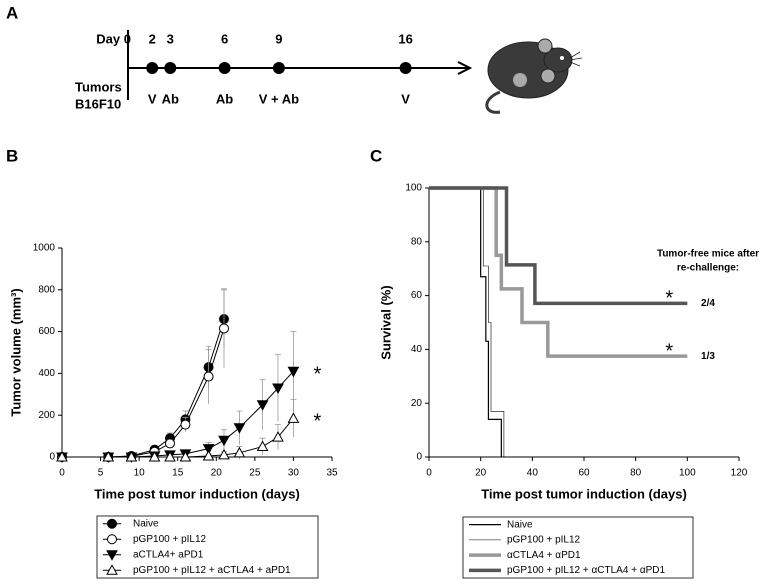 This screenshot has height=586, width=763. Describe the element at coordinates (413, 188) in the screenshot. I see `y-tick-label: 100` at that location.